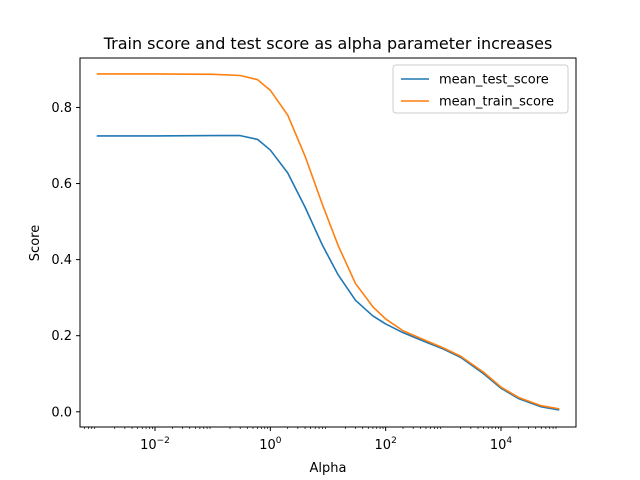 The height and width of the screenshot is (480, 640). Describe the element at coordinates (501, 444) in the screenshot. I see `x-tick-label: 10⁴` at that location.